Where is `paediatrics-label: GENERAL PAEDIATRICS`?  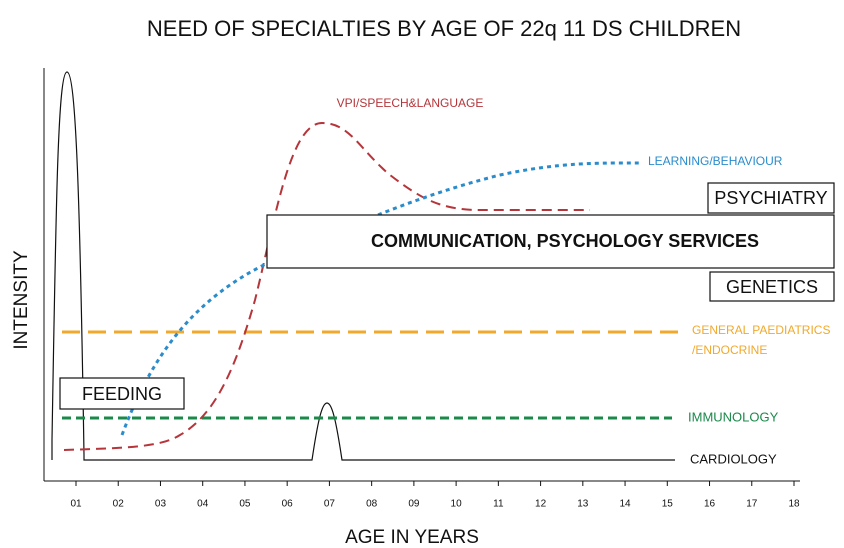
paediatrics-label: GENERAL PAEDIATRICS is located at coordinates (761, 330).